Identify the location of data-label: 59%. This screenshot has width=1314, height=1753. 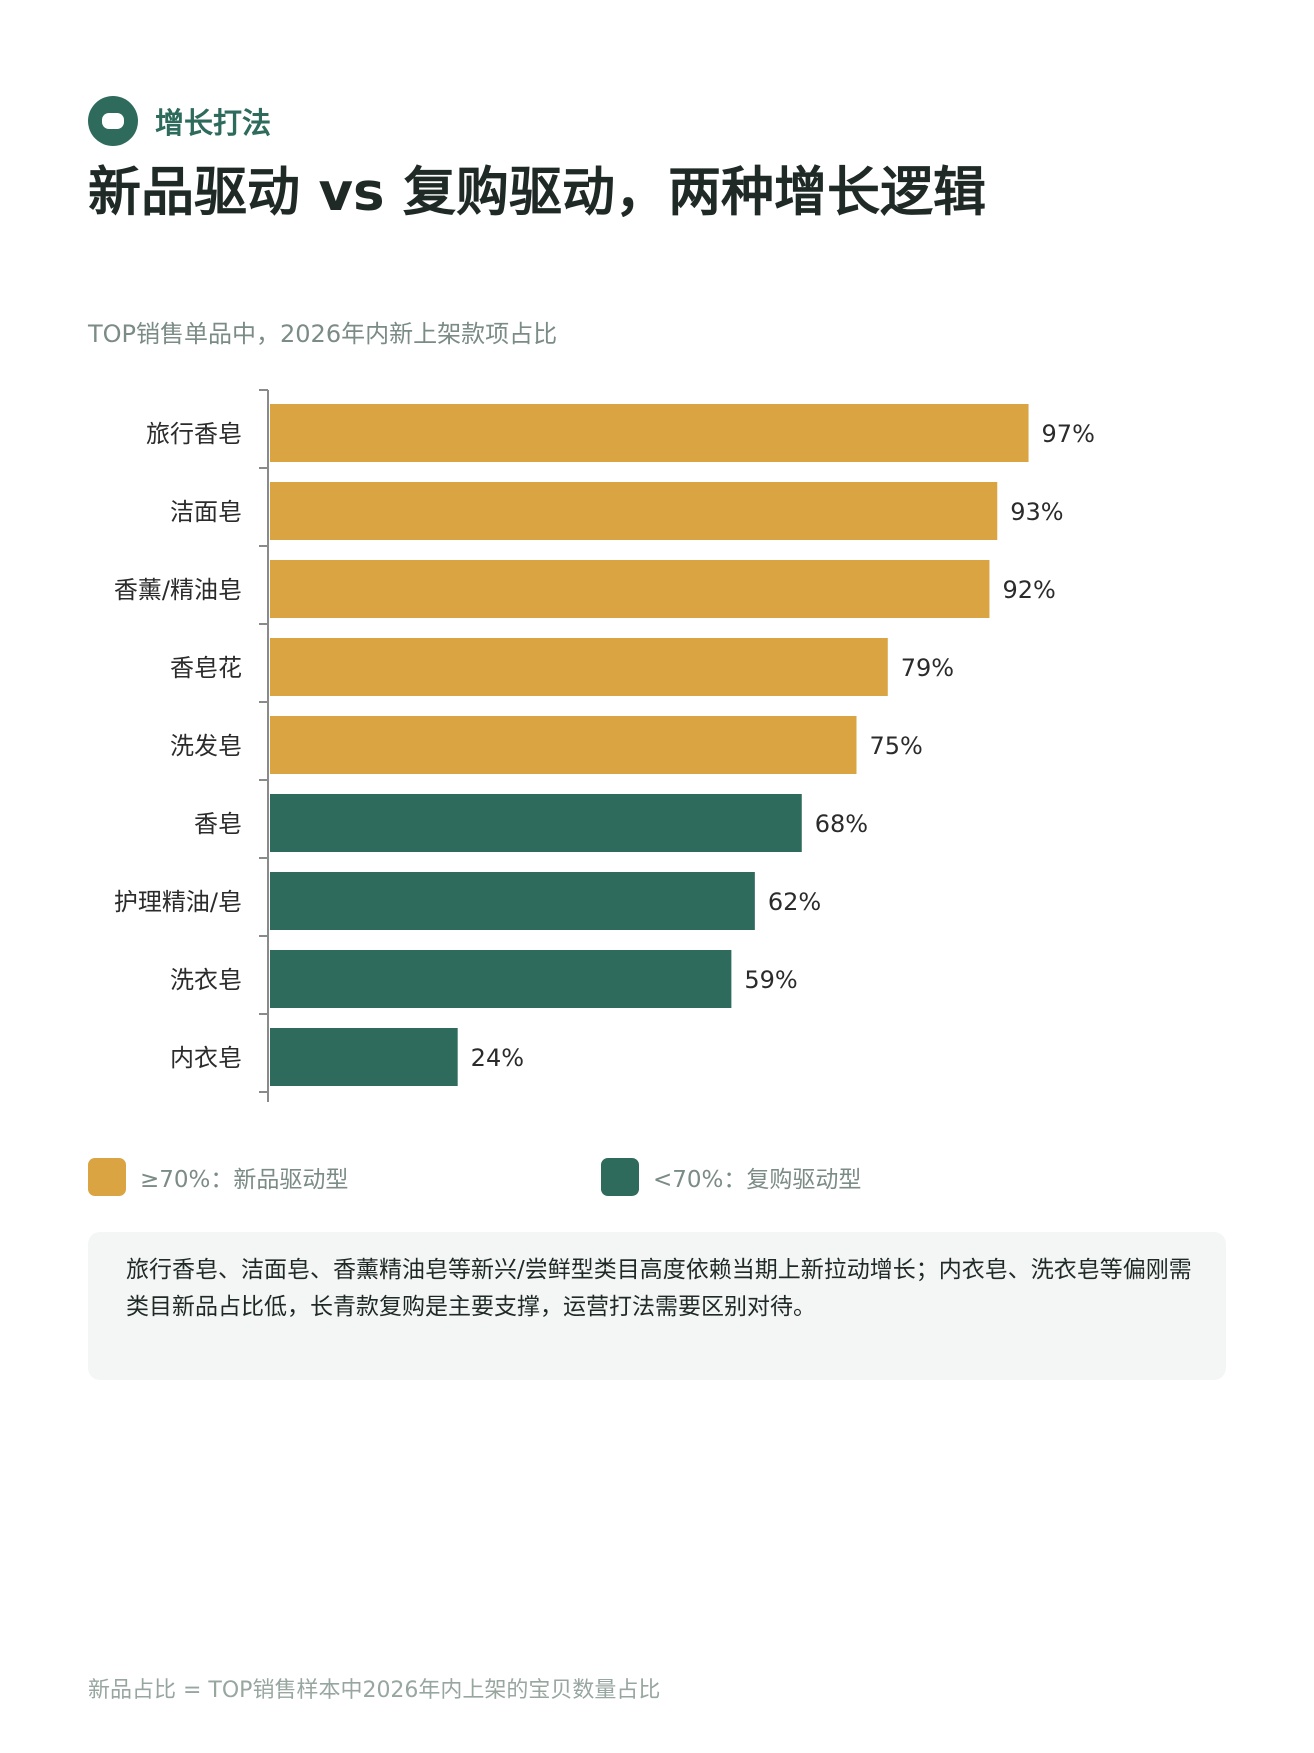
(770, 980).